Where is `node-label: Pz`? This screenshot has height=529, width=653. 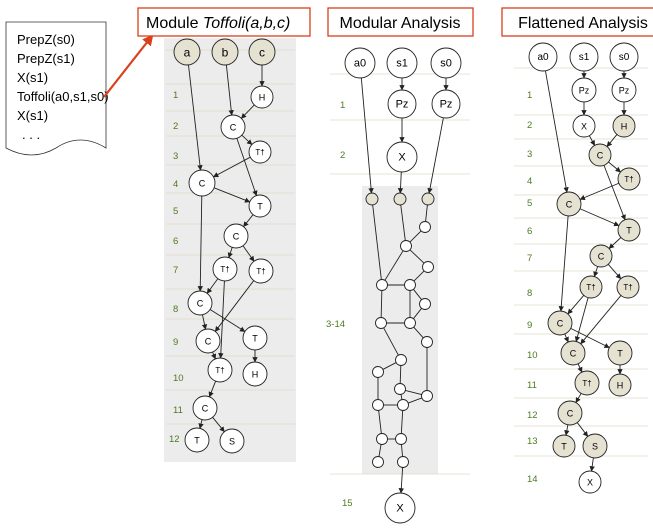 node-label: Pz is located at coordinates (584, 91).